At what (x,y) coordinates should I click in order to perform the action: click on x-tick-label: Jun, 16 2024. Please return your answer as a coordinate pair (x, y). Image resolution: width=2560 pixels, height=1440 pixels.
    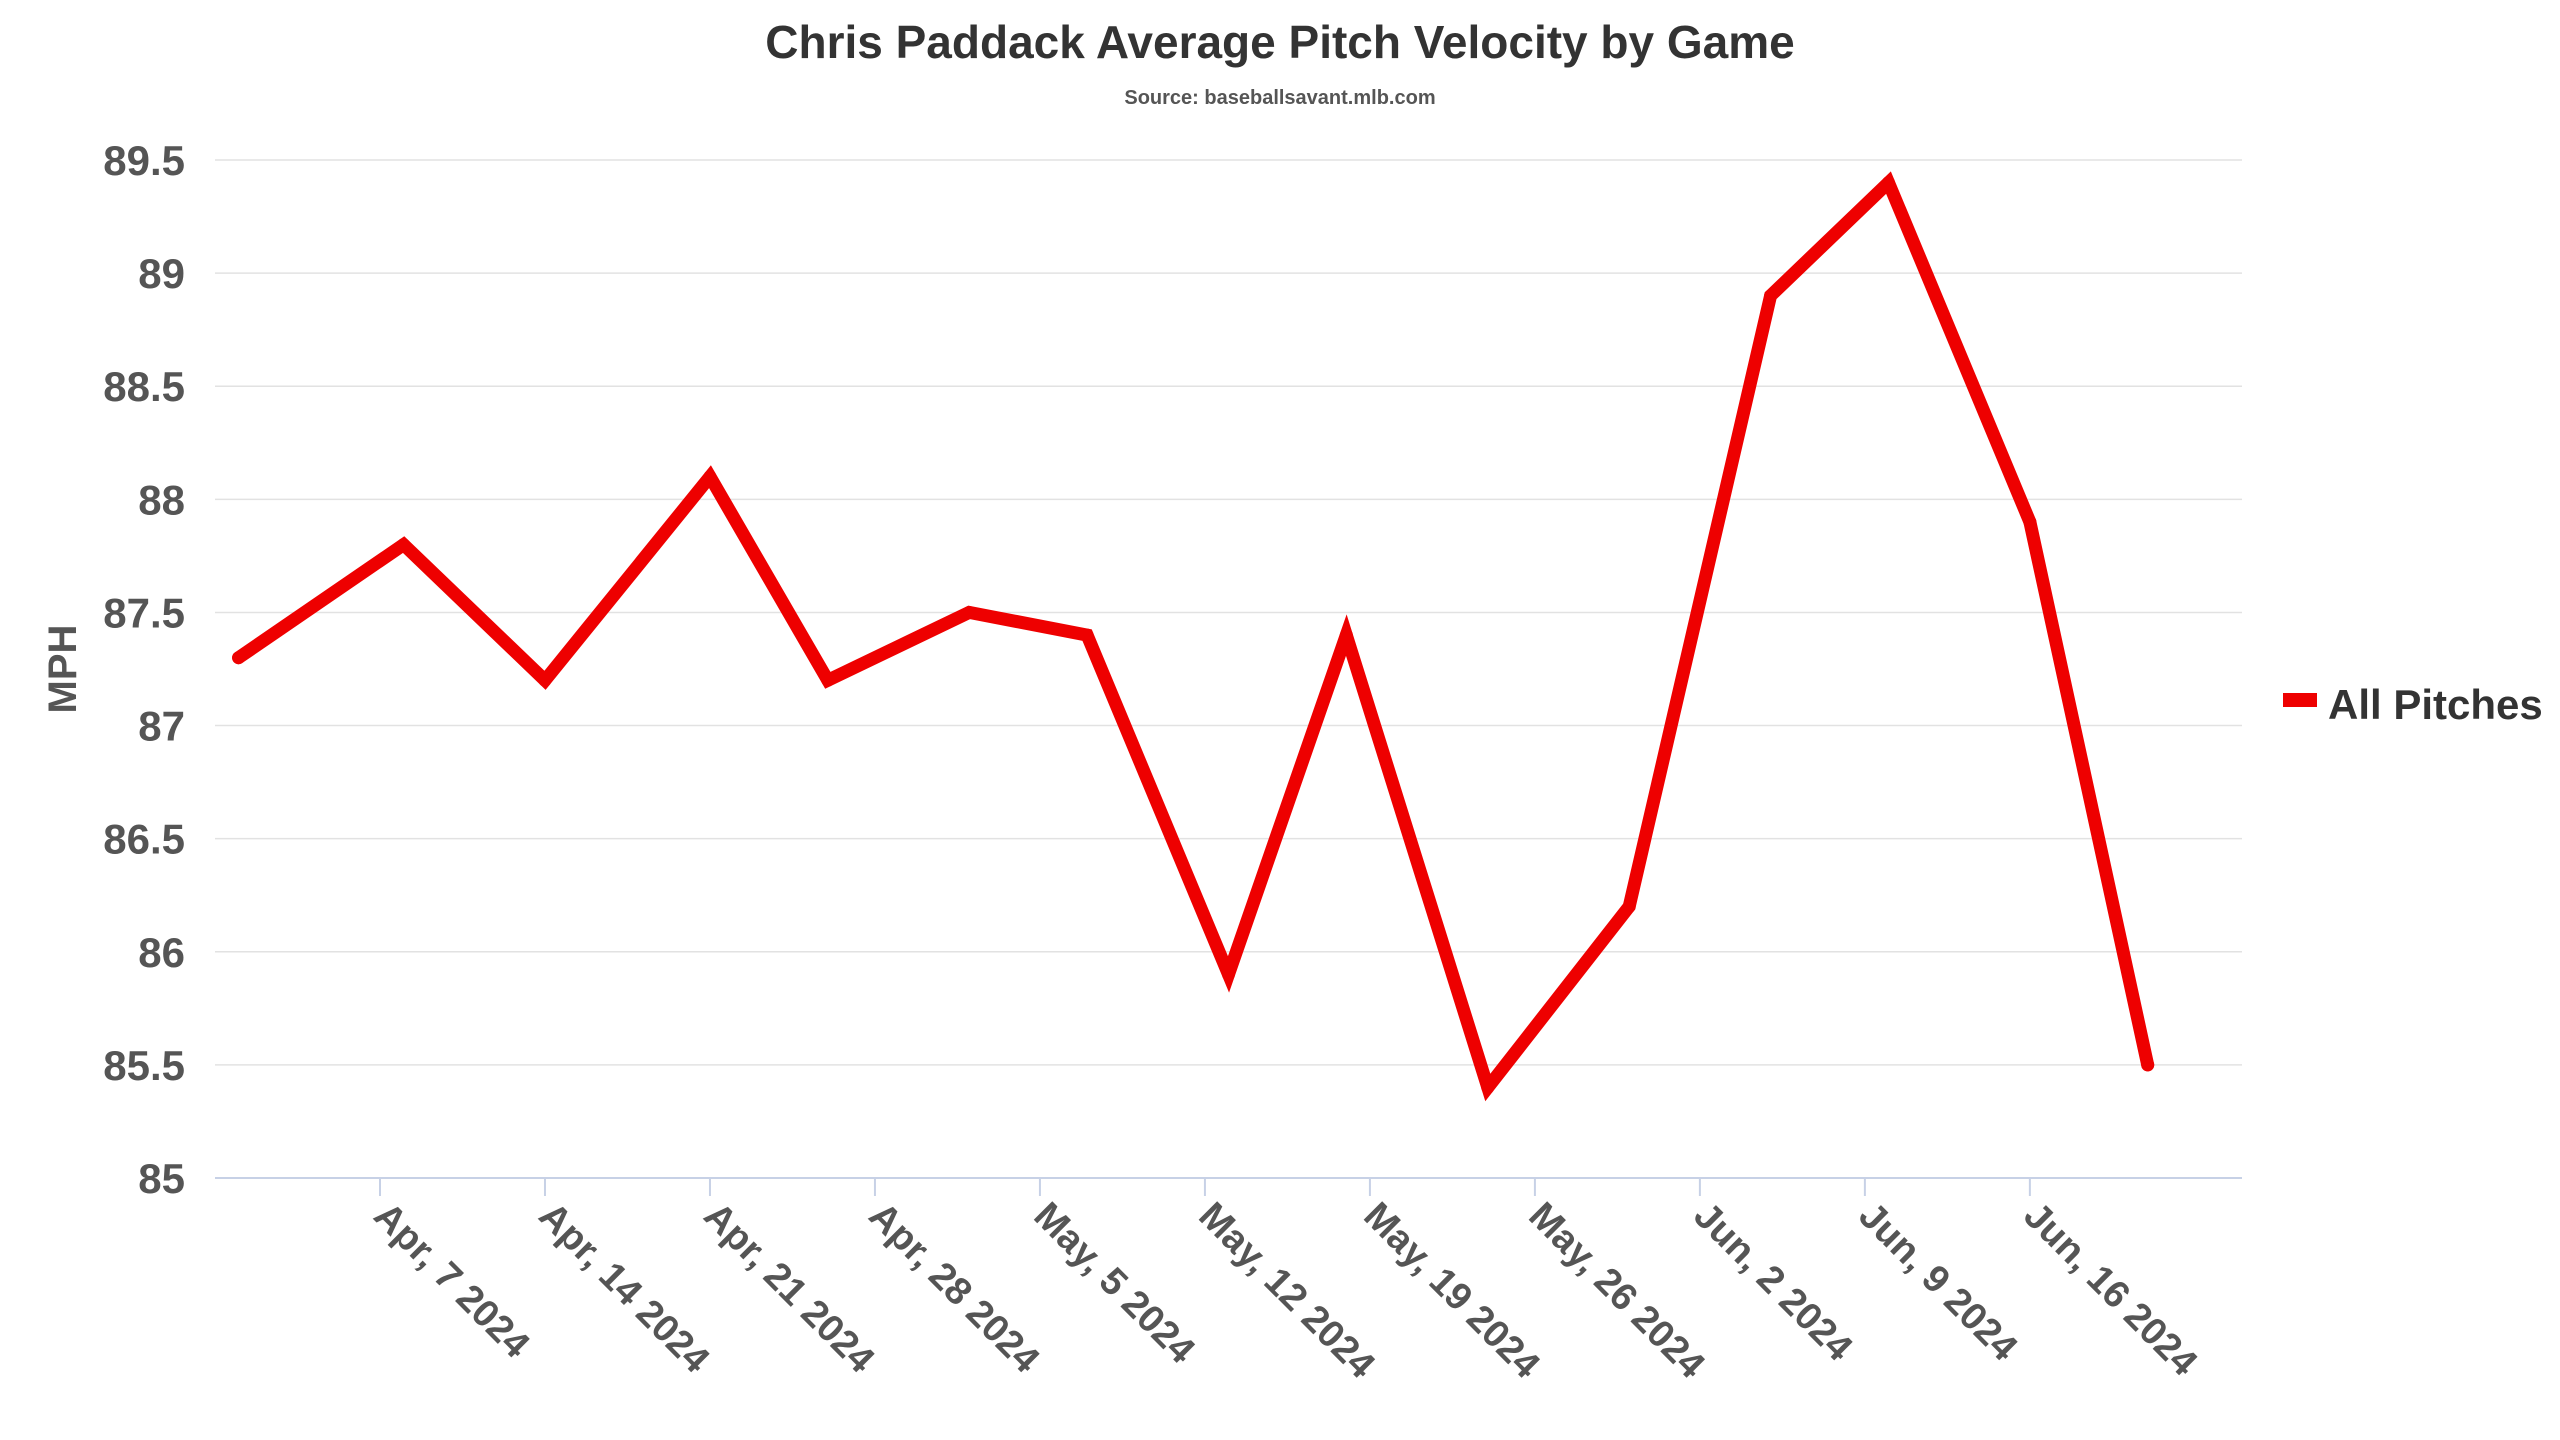
    Looking at the image, I should click on (2111, 1290).